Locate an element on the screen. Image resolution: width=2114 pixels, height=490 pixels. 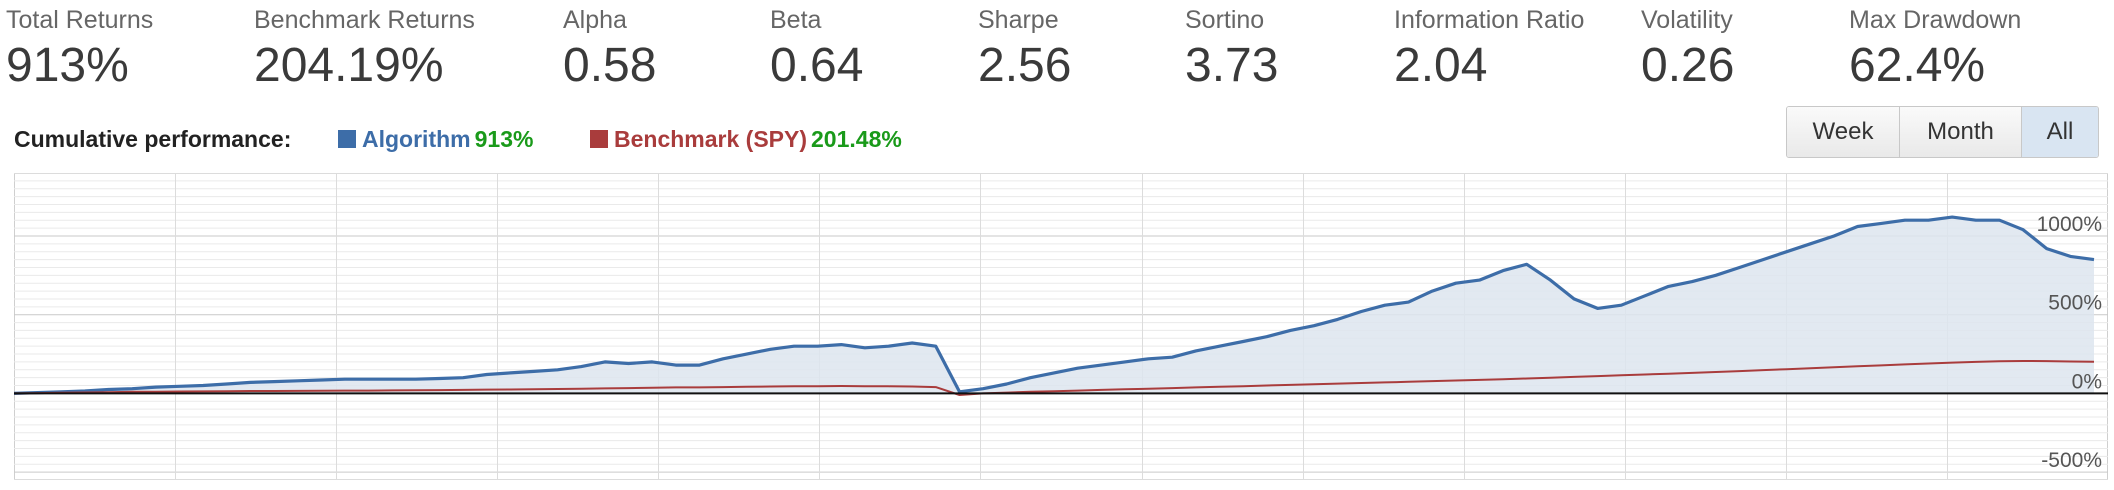
legend-benchmark-value: 201.48% is located at coordinates (856, 139).